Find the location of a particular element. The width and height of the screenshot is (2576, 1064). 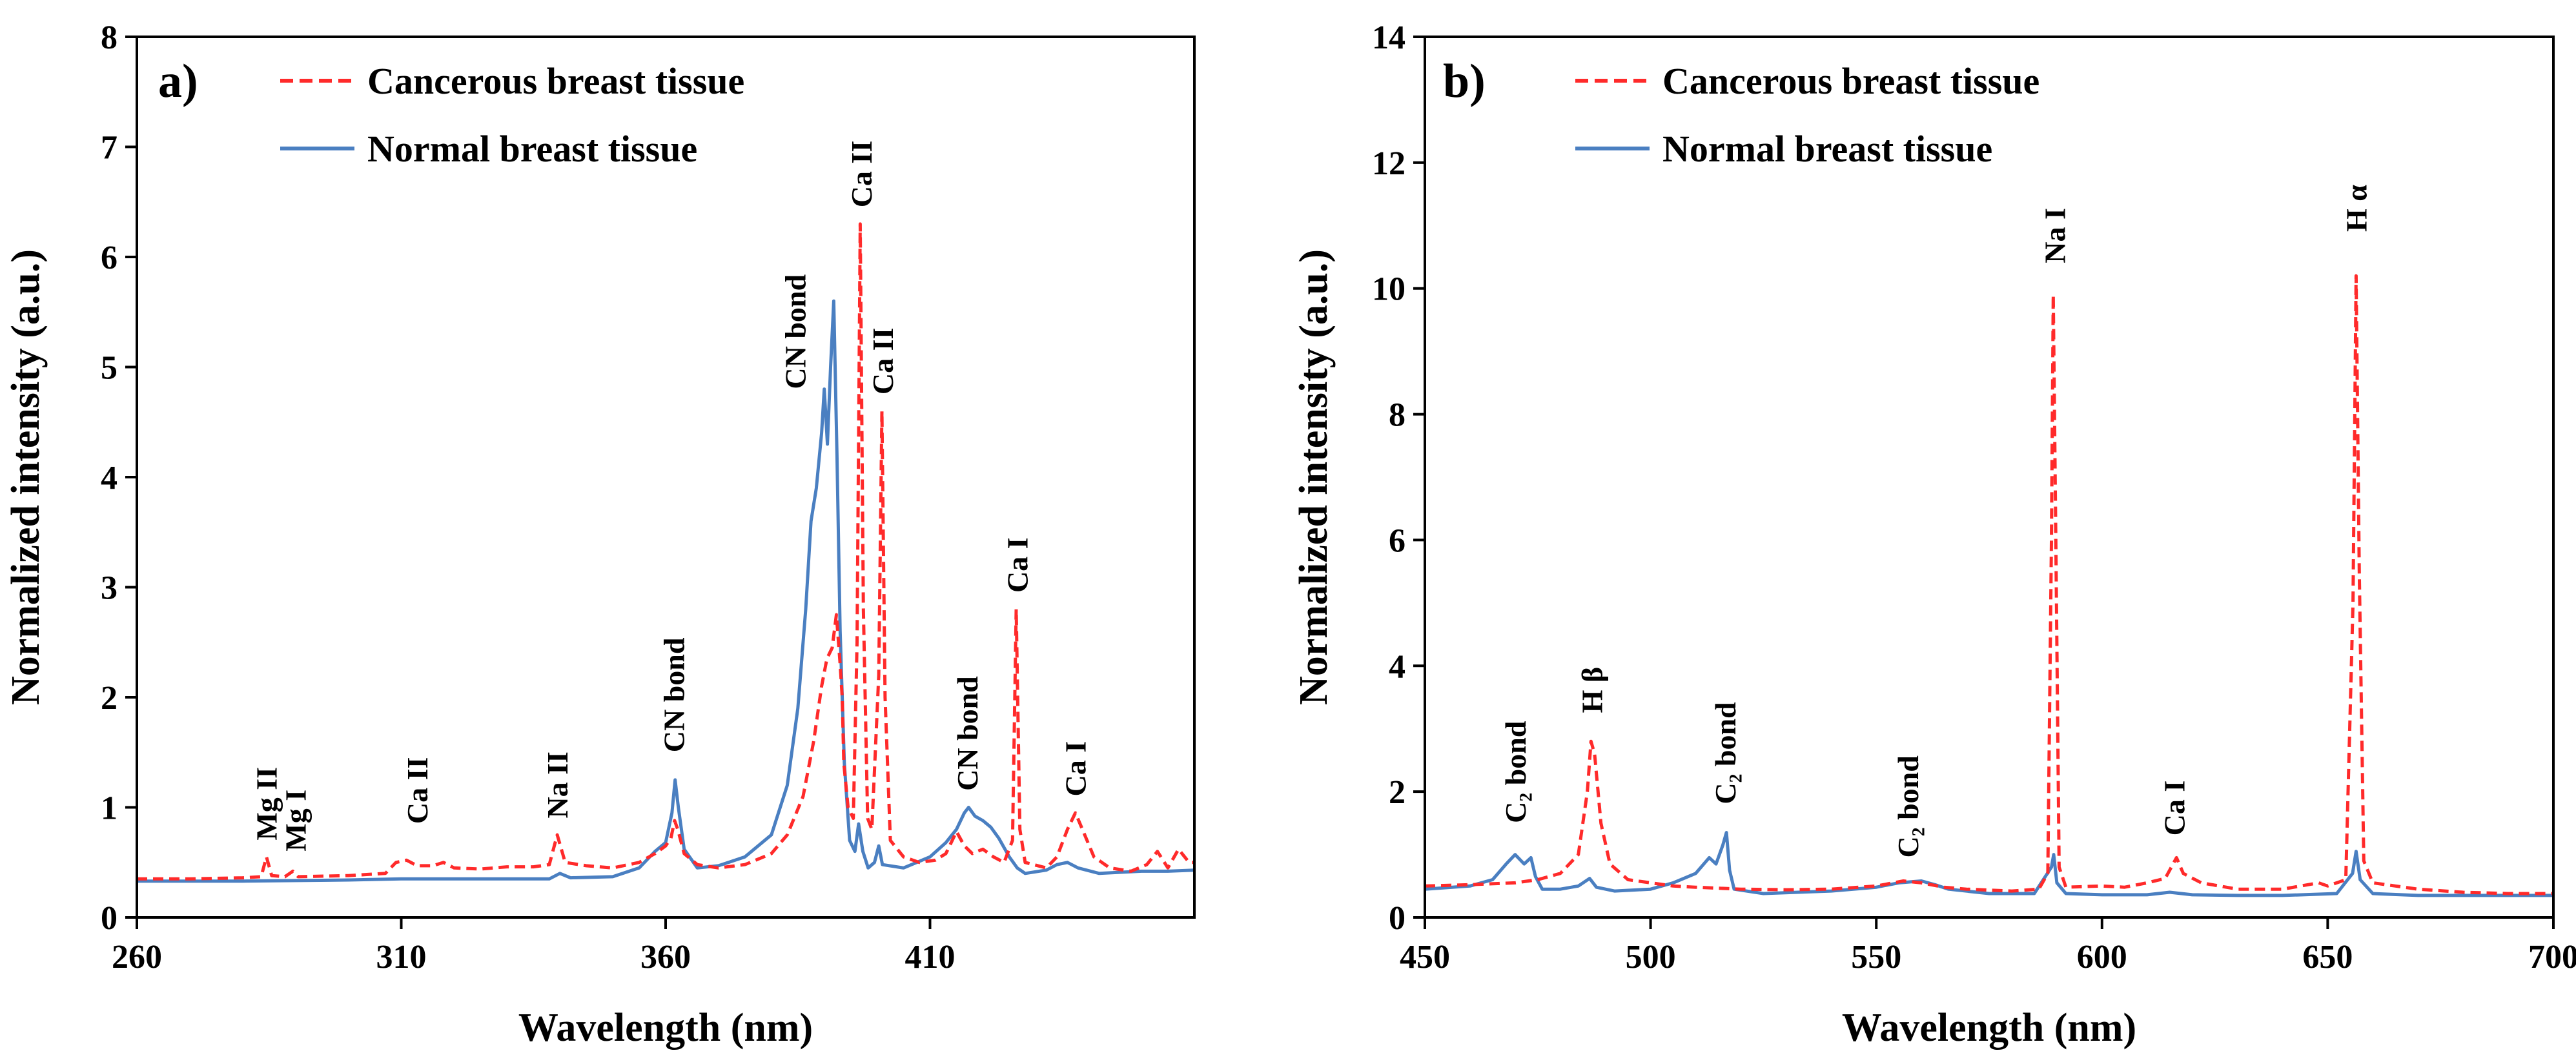

x-tick-label: 360 is located at coordinates (666, 958).